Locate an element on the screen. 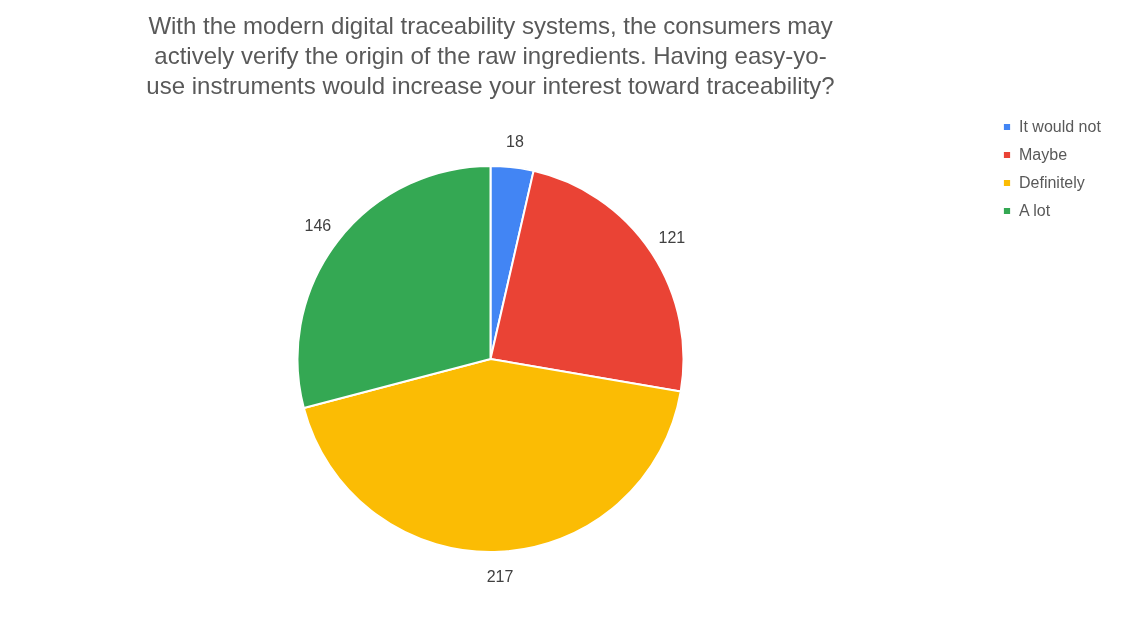 This screenshot has width=1131, height=619. legend-label: A lot is located at coordinates (1035, 210).